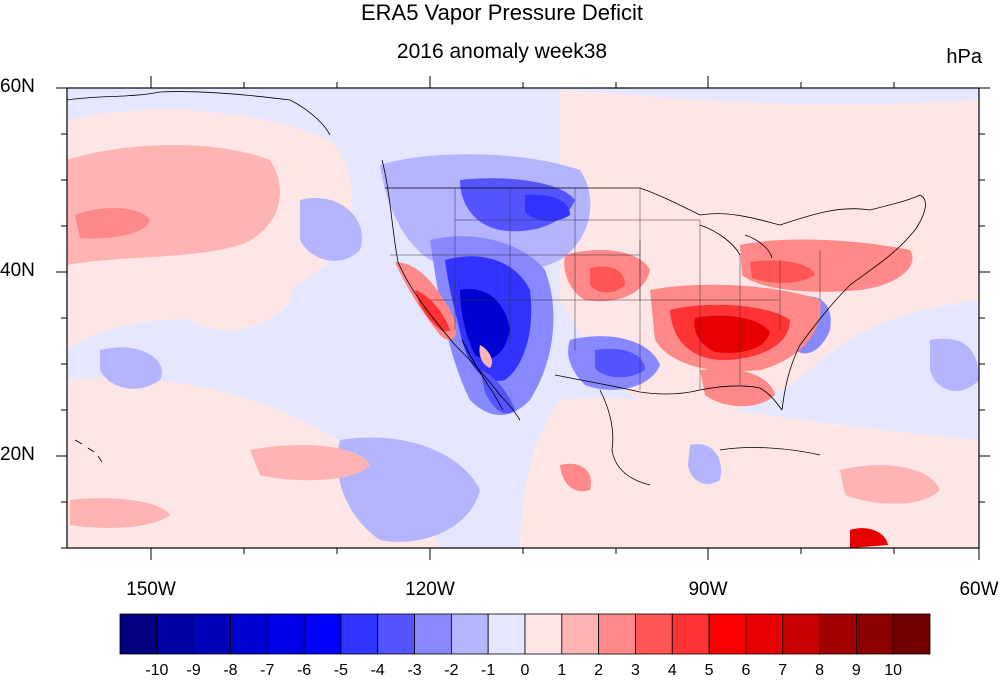  I want to click on chart-subtitle: 2016 anomaly week38, so click(502, 51).